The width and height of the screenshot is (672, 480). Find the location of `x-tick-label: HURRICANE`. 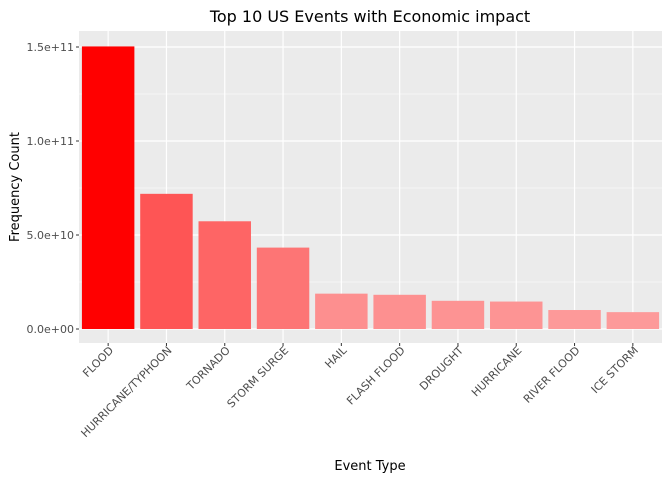

x-tick-label: HURRICANE is located at coordinates (496, 371).